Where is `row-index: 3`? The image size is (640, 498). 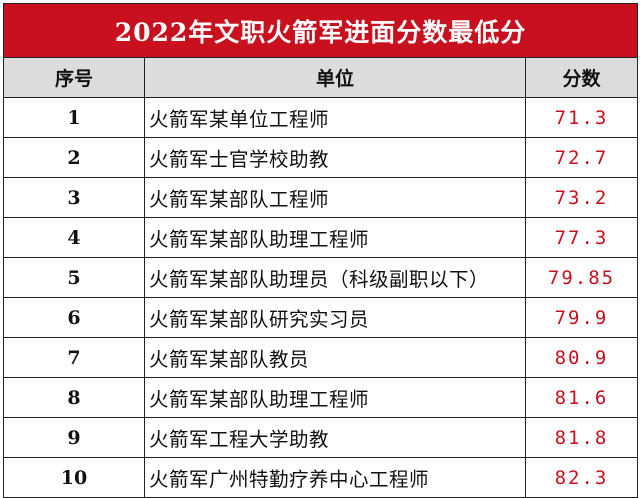
row-index: 3 is located at coordinates (74, 197).